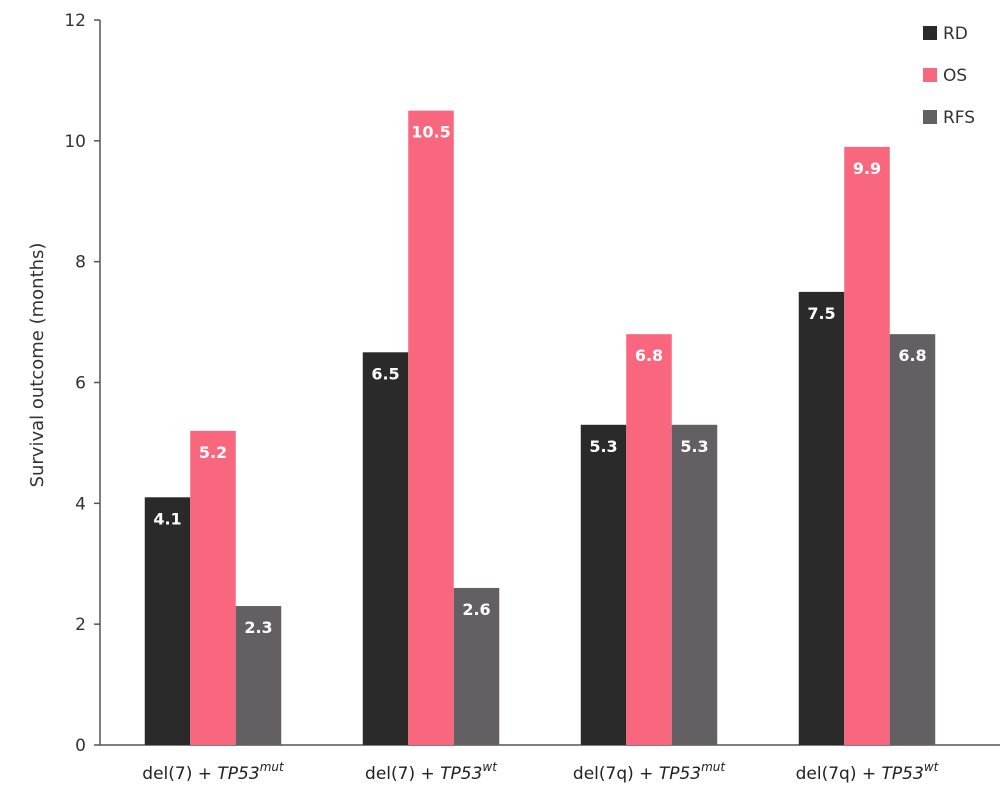 This screenshot has height=809, width=1000. What do you see at coordinates (476, 609) in the screenshot?
I see `bar-value-label: 2.6` at bounding box center [476, 609].